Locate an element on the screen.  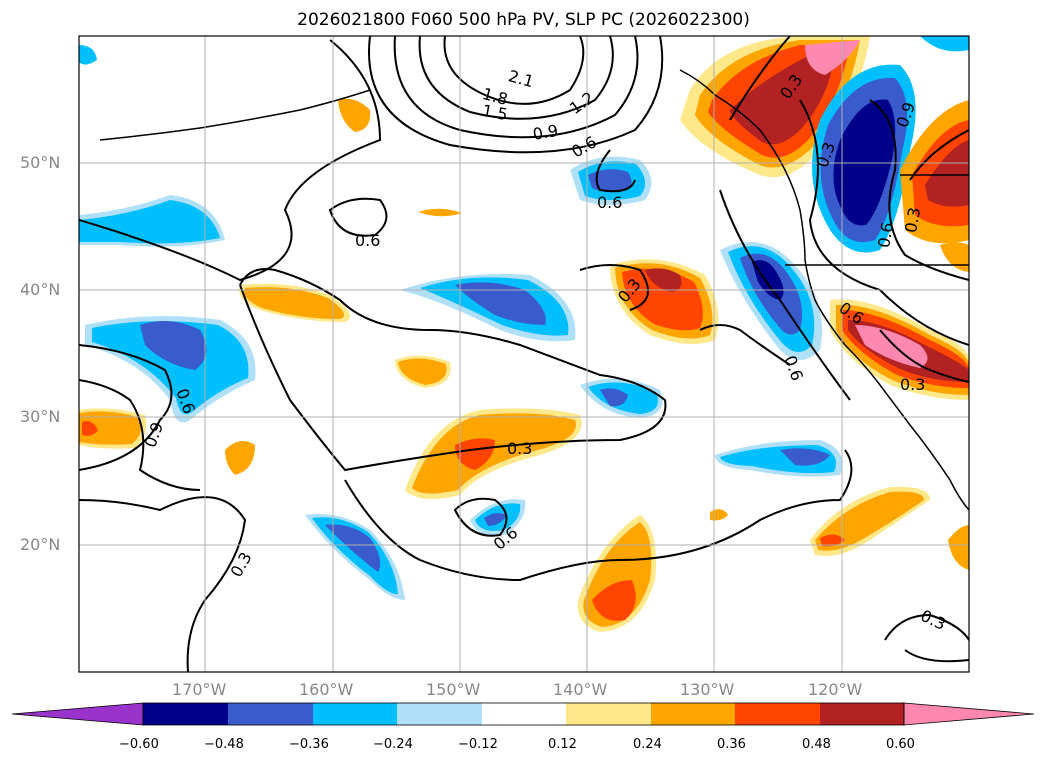
contour-label: 2.1 is located at coordinates (521, 78).